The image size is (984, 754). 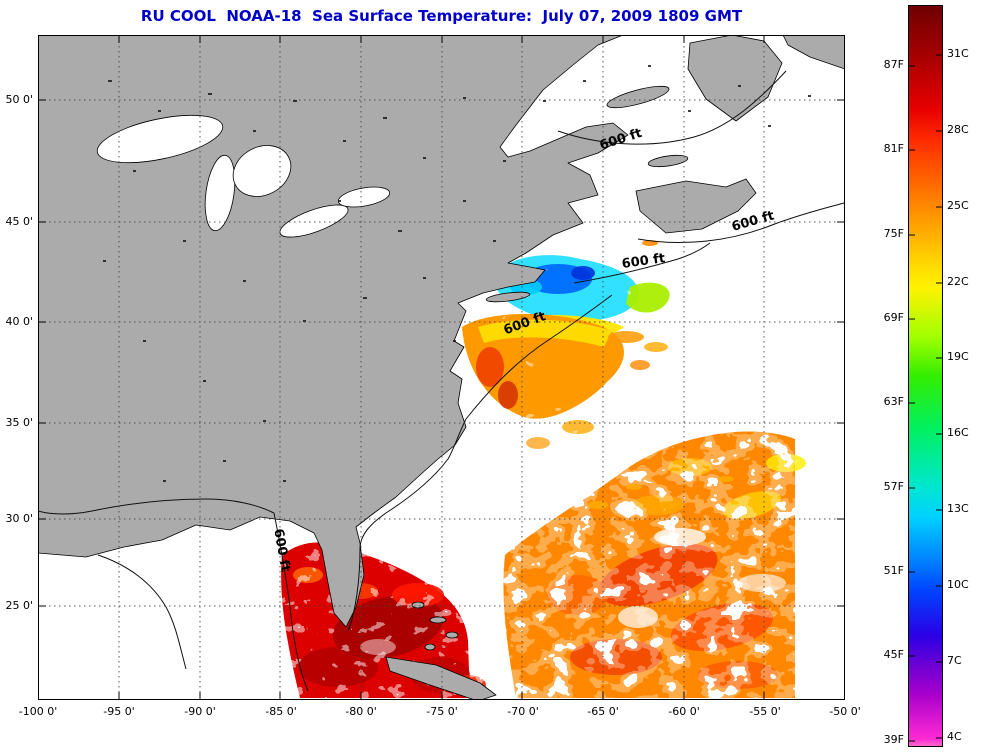 What do you see at coordinates (958, 508) in the screenshot?
I see `colorbar-c-label: 13C` at bounding box center [958, 508].